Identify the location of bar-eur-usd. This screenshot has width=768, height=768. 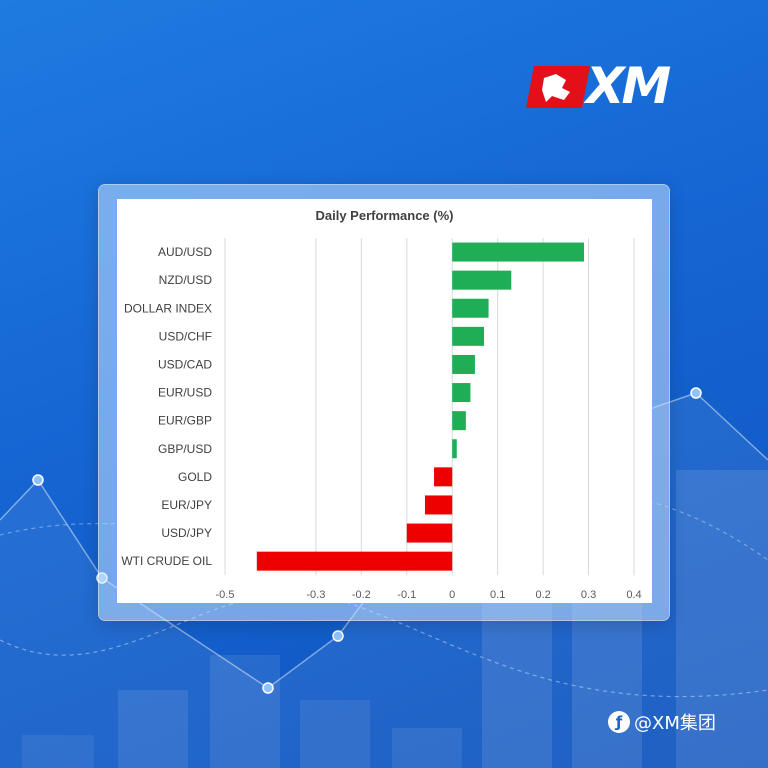
(461, 393).